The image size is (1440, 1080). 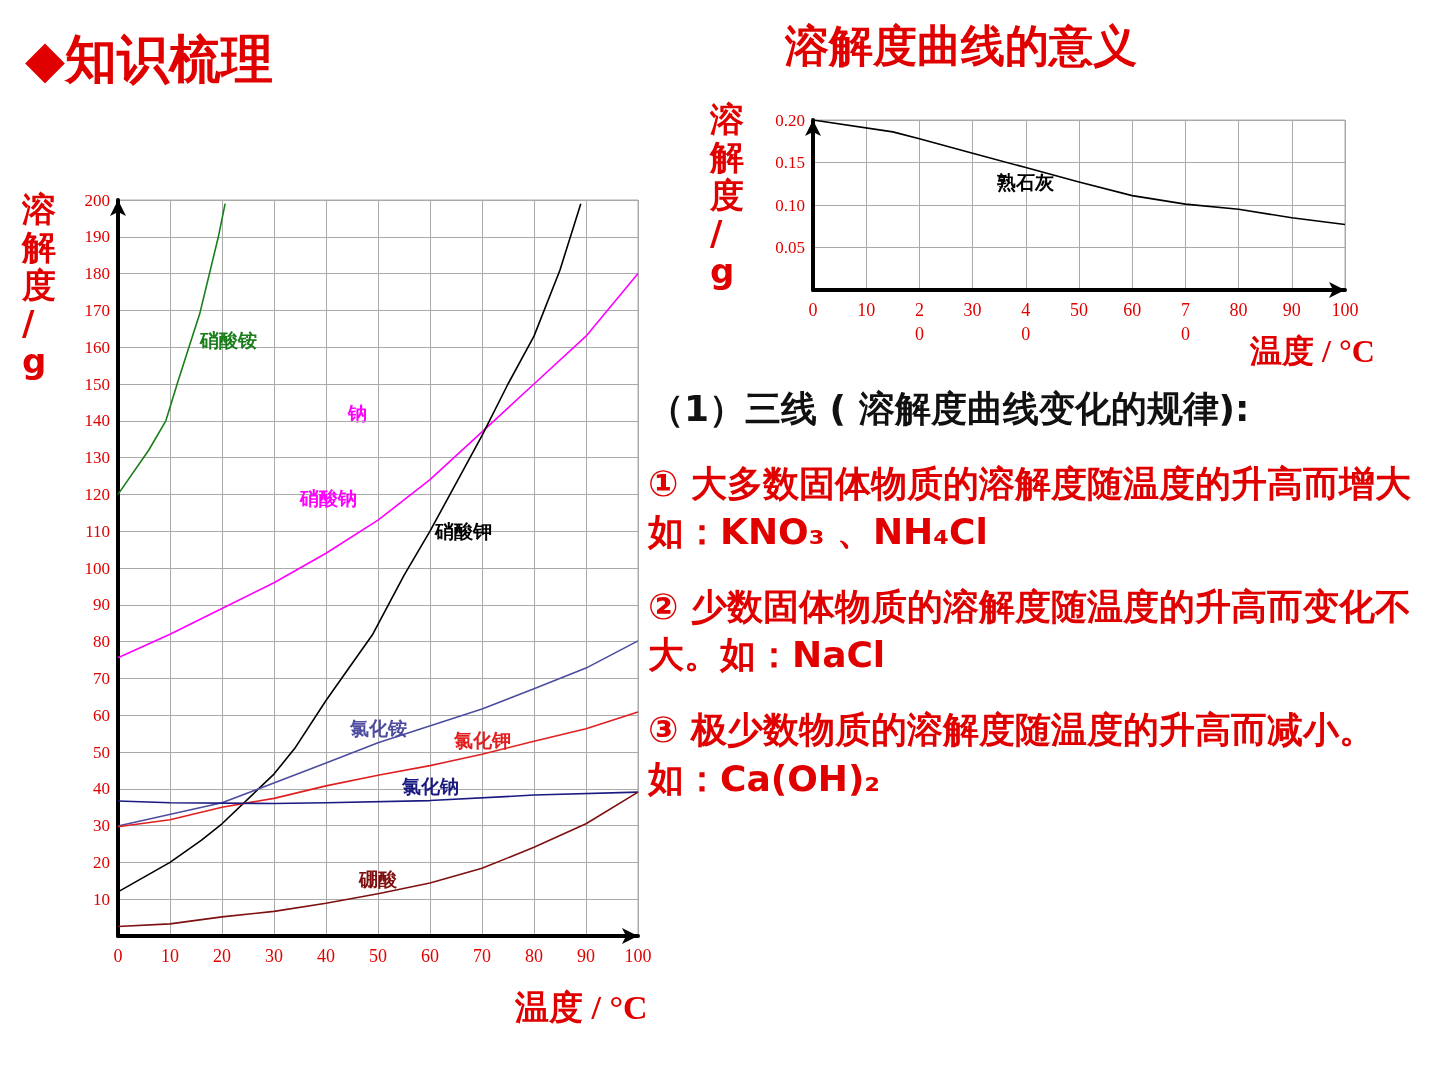 I want to click on y-tick-label: 100, so click(x=97, y=568).